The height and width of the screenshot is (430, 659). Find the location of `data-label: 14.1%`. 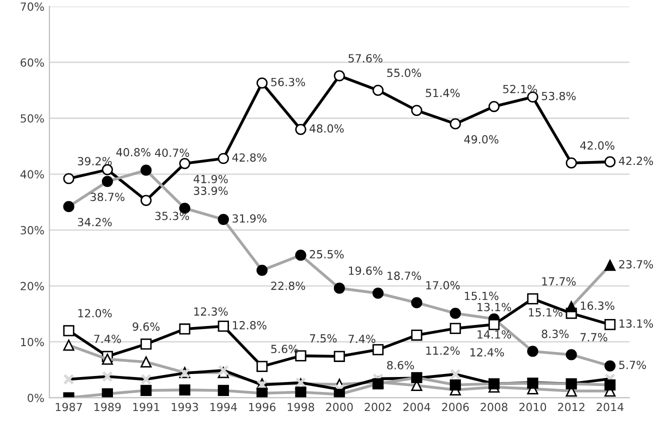

data-label: 14.1% is located at coordinates (495, 334).